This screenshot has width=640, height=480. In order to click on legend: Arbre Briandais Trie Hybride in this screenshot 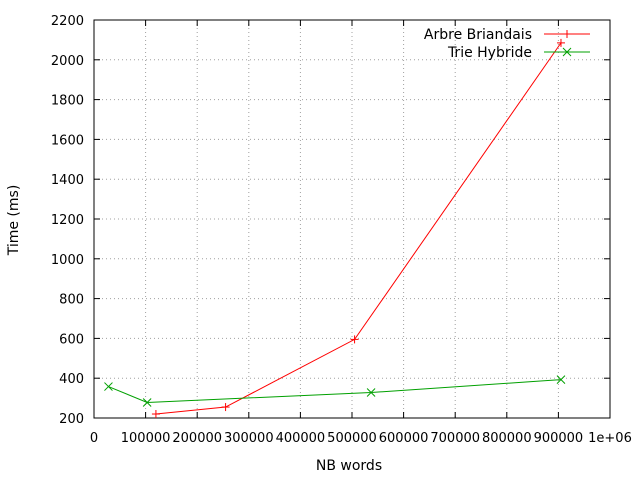, I will do `click(507, 44)`.